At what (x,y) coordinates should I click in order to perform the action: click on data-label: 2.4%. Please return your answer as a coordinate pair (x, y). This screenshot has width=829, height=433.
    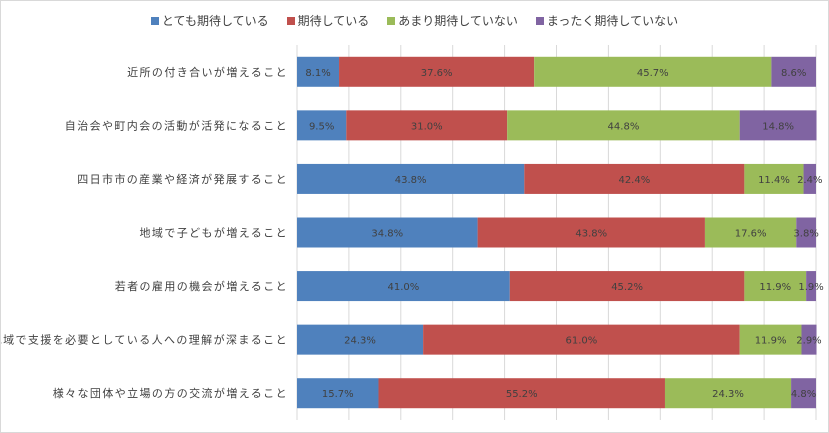
    Looking at the image, I should click on (809, 180).